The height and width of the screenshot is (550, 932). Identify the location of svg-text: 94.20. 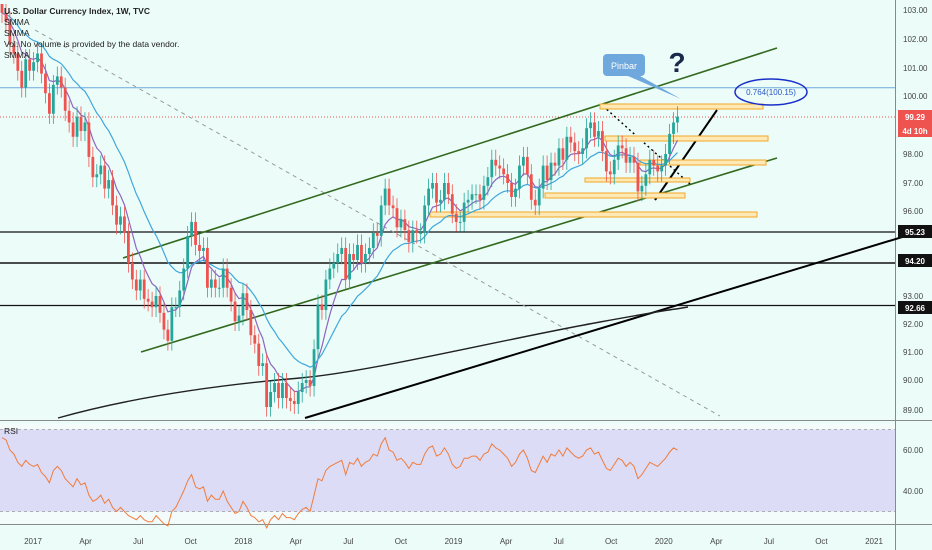
(915, 261).